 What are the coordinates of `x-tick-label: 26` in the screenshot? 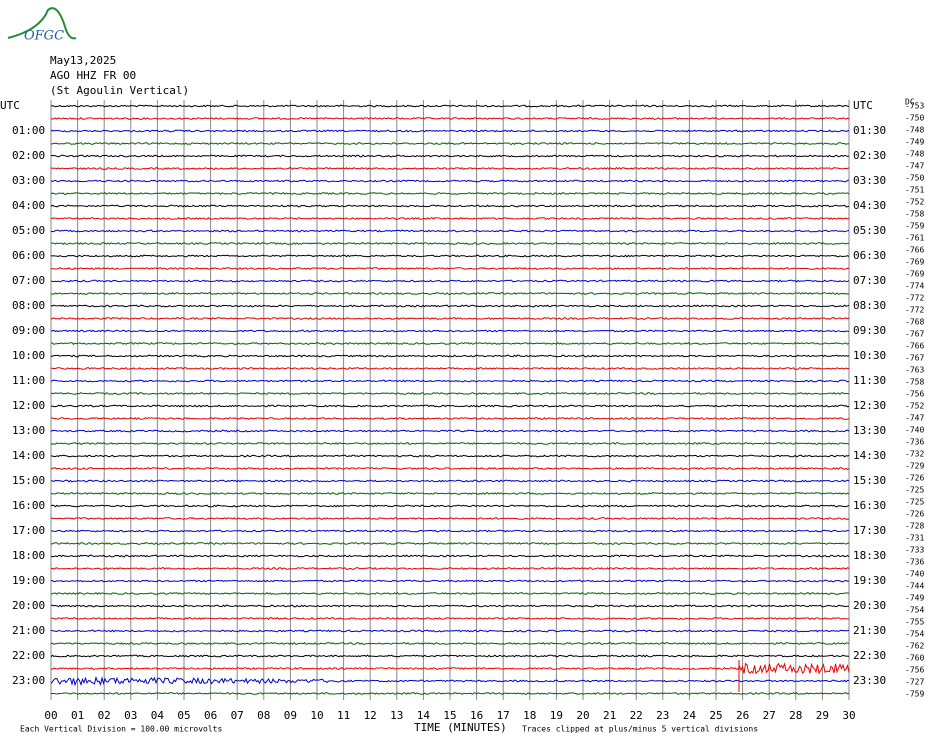 It's located at (742, 715).